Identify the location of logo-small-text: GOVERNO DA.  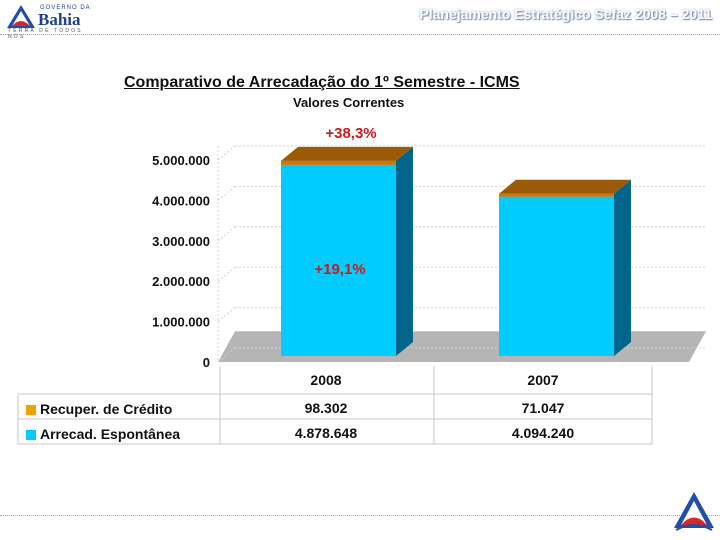
(65, 8).